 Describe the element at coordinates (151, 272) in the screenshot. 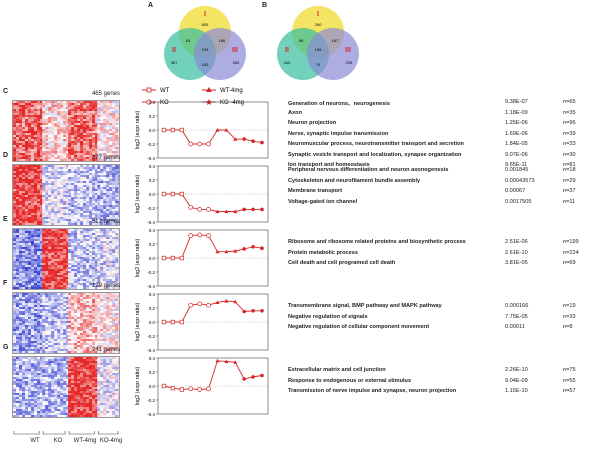

I see `y-tick-label: -0.2` at that location.